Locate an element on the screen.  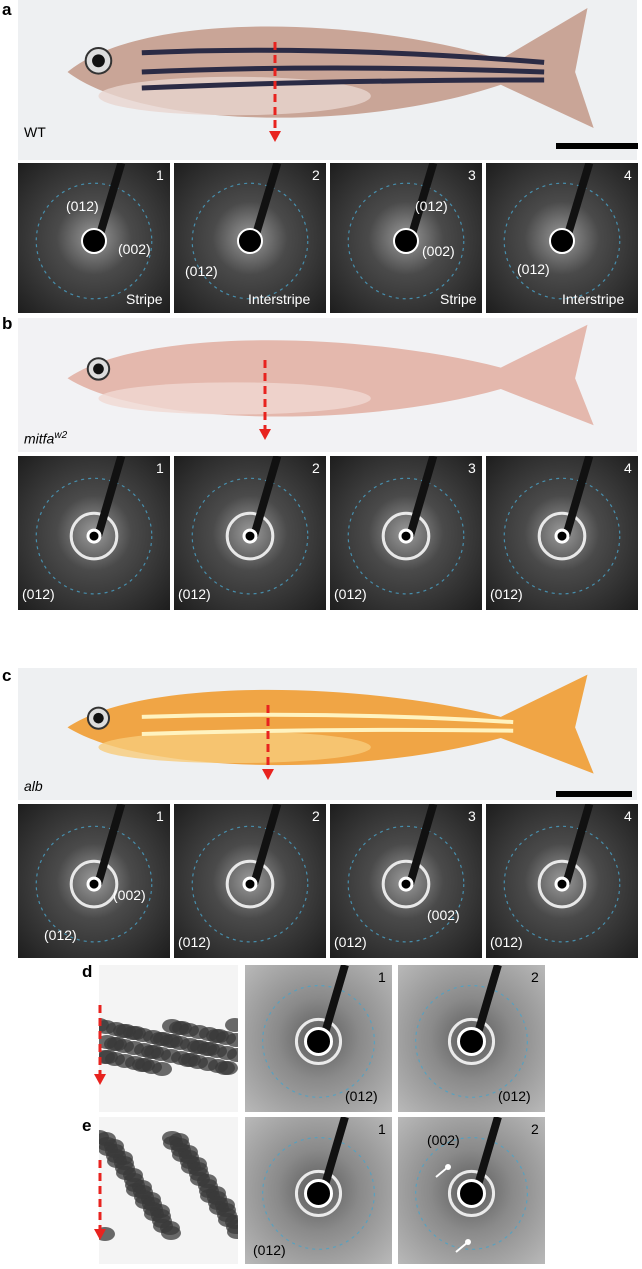
photo-label: alb is located at coordinates (33, 786).